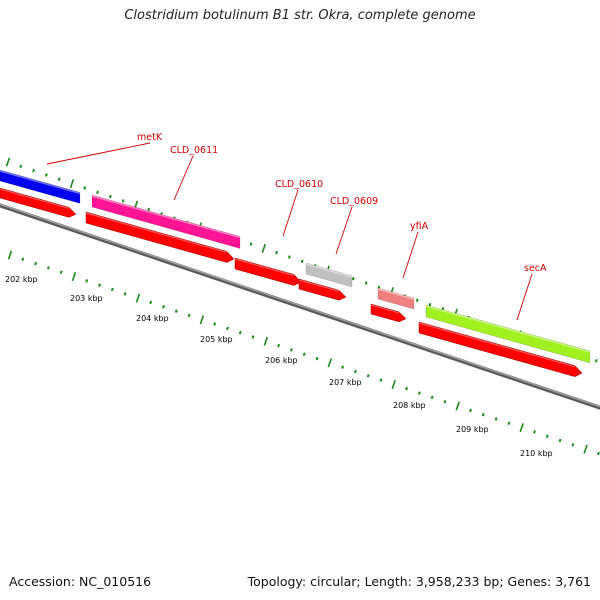  Describe the element at coordinates (35, 198) in the screenshot. I see `cds-arrow-metK-highlight` at that location.